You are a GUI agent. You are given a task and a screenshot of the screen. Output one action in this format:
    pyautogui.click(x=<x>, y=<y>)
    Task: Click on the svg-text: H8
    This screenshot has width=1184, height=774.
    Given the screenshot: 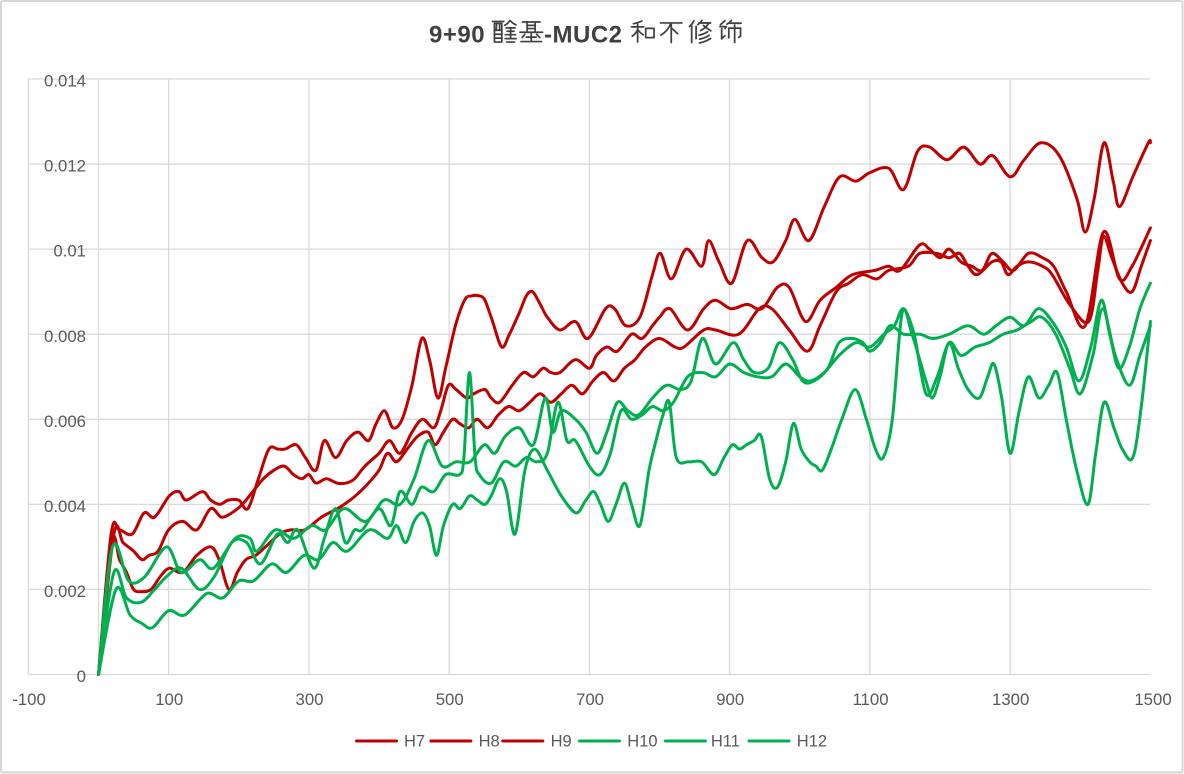 What is the action you would take?
    pyautogui.click(x=489, y=742)
    